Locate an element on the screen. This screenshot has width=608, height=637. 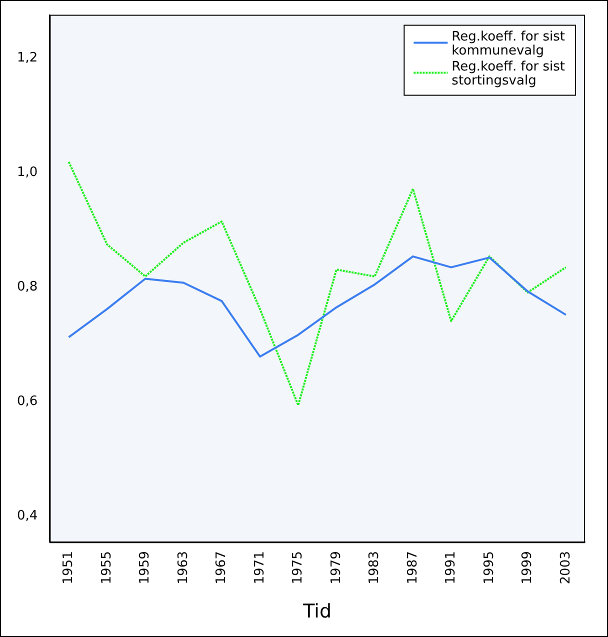
y-tick-label: 1,2 is located at coordinates (27, 58).